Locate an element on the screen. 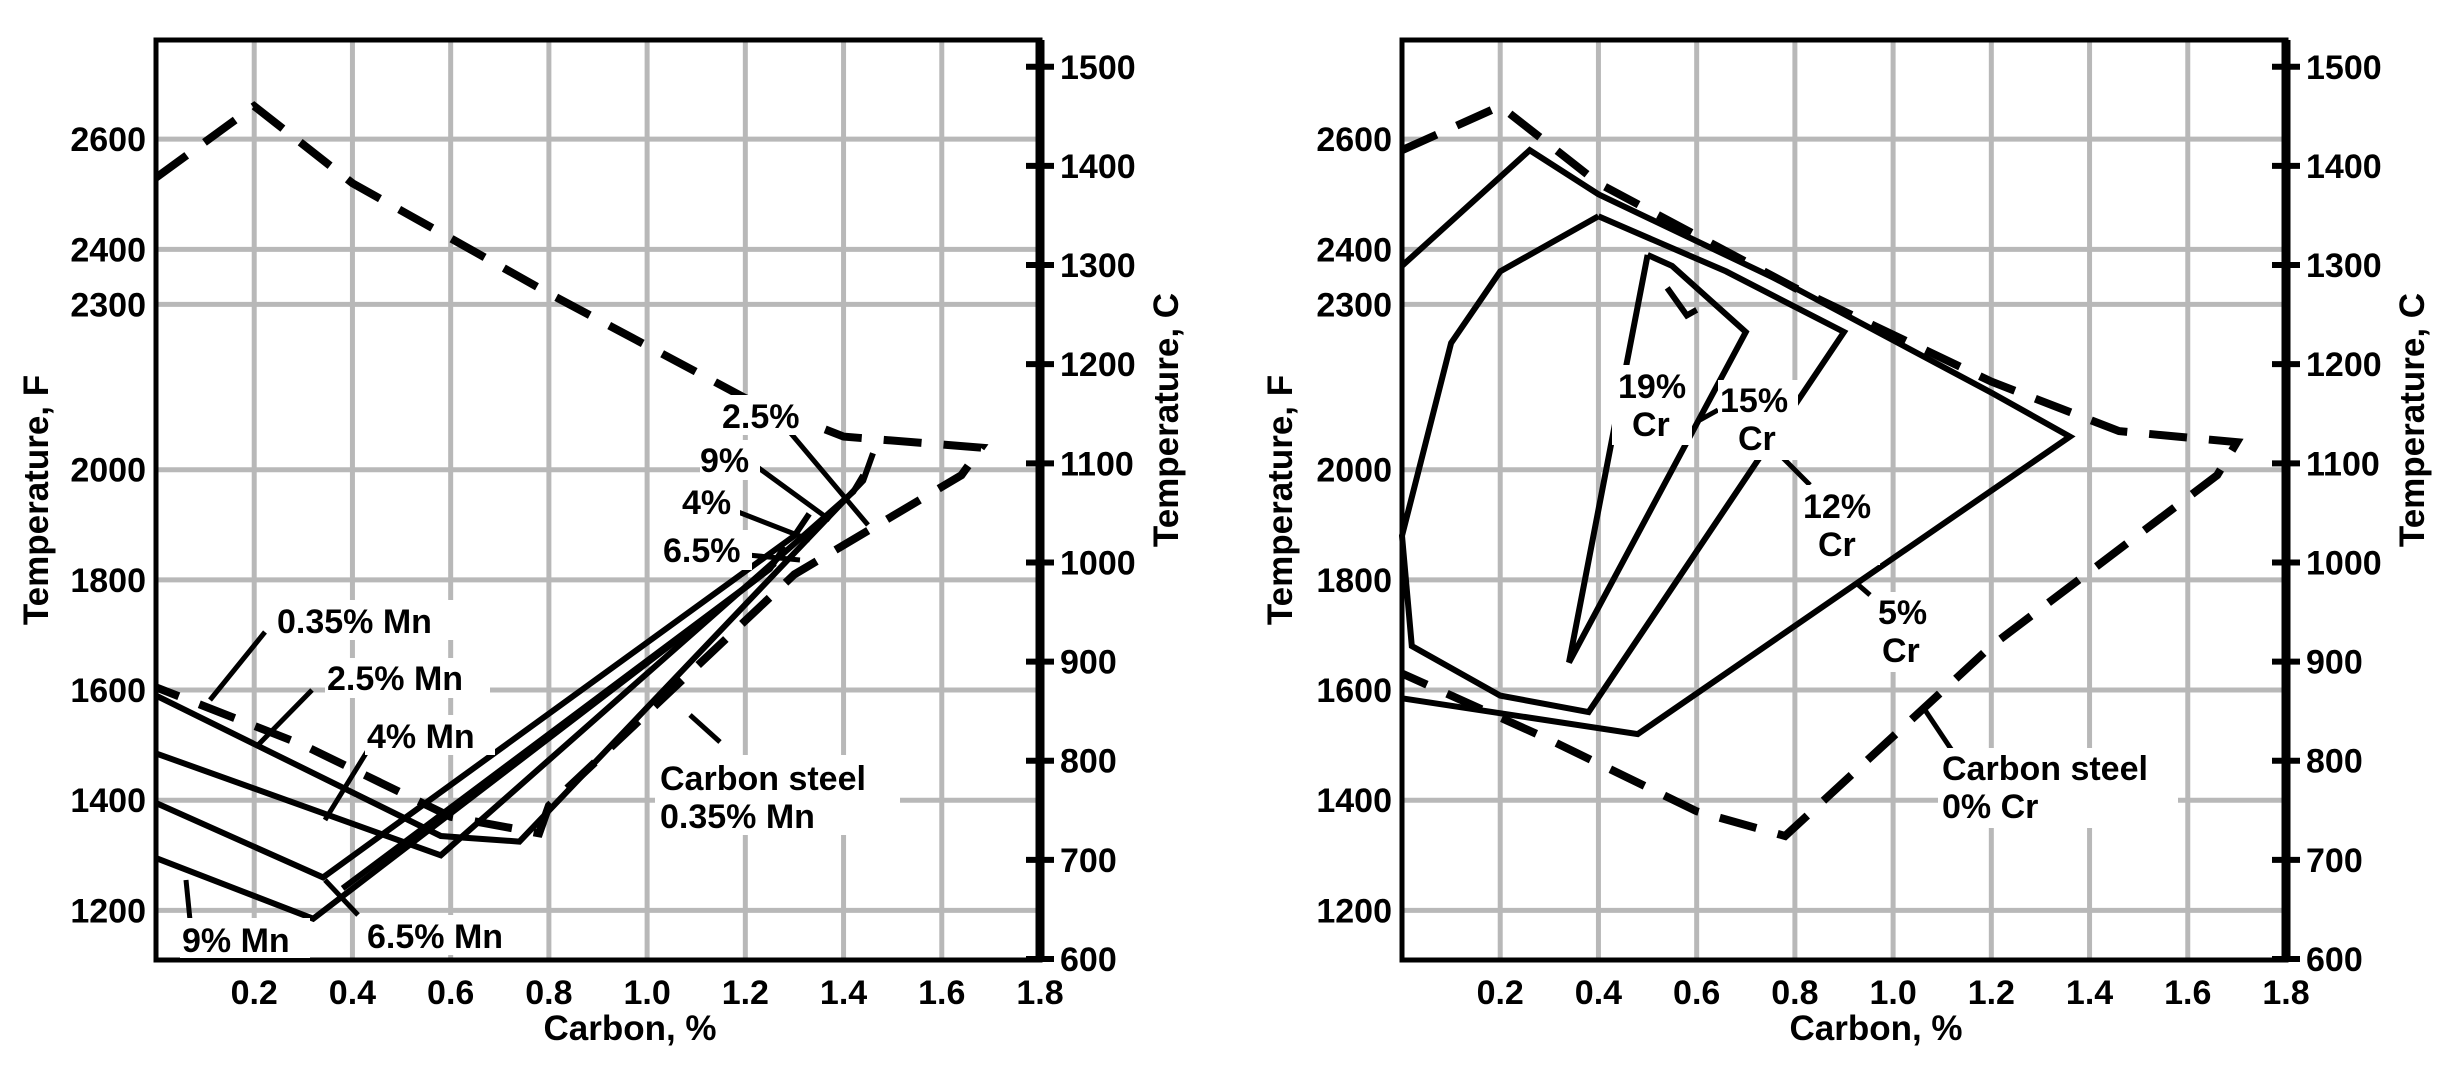 Image resolution: width=2441 pixels, height=1070 pixels. right-y-tick-label: 2400 is located at coordinates (1354, 250).